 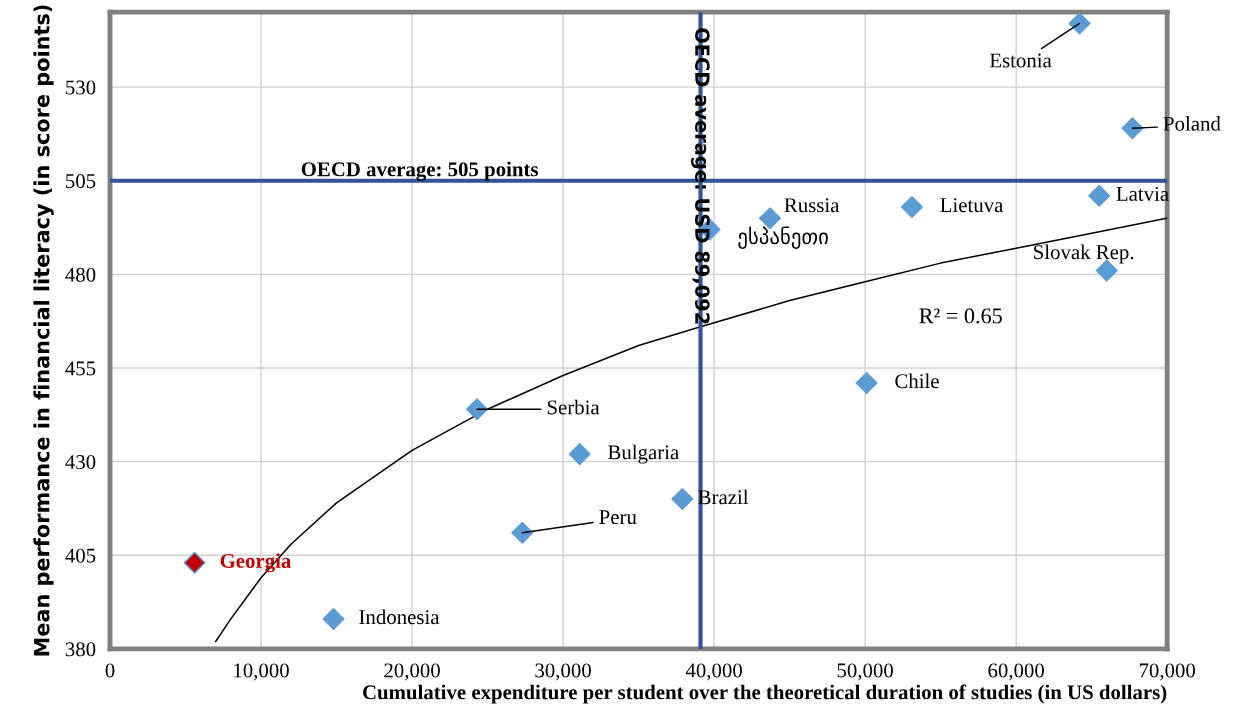 What do you see at coordinates (81, 181) in the screenshot?
I see `y-tick-label: 505` at bounding box center [81, 181].